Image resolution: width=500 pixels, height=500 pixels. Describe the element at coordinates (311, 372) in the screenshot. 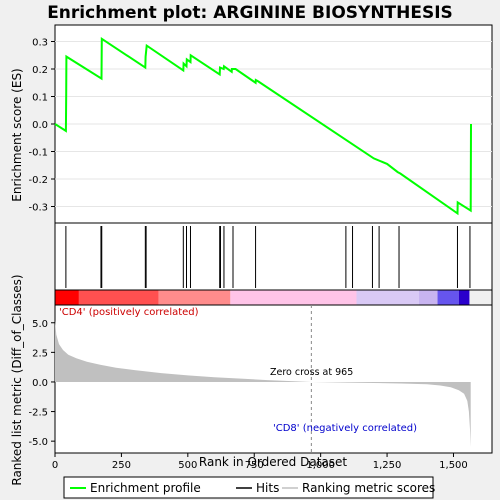

I see `zero-cross-label: Zero cross at 965` at that location.